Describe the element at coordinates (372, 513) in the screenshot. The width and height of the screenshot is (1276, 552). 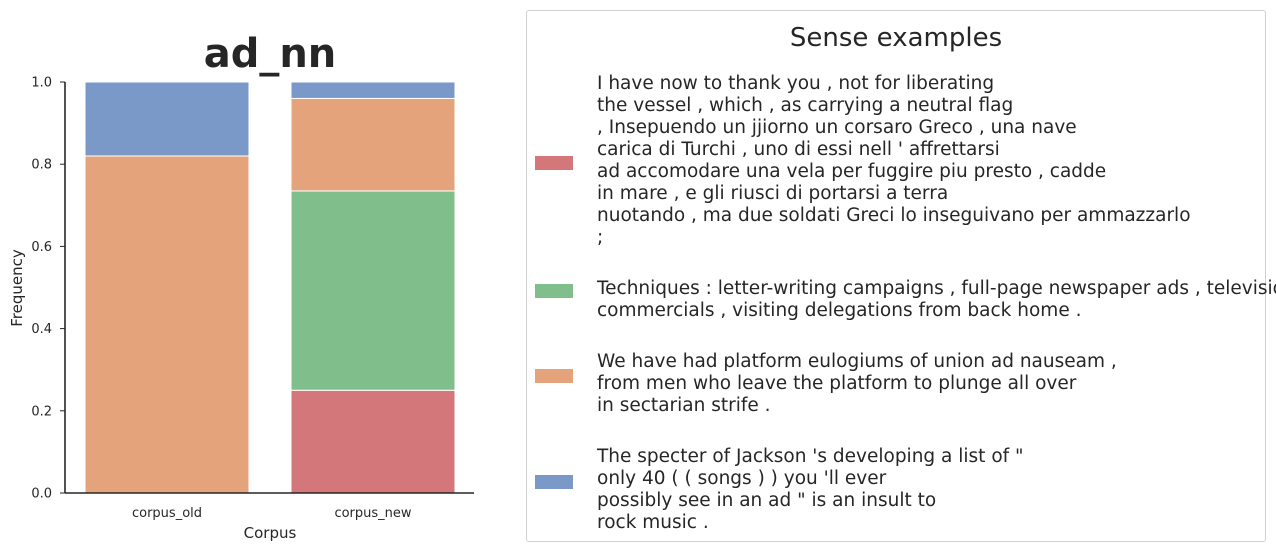
I see `x-tick-label: corpus_new` at that location.